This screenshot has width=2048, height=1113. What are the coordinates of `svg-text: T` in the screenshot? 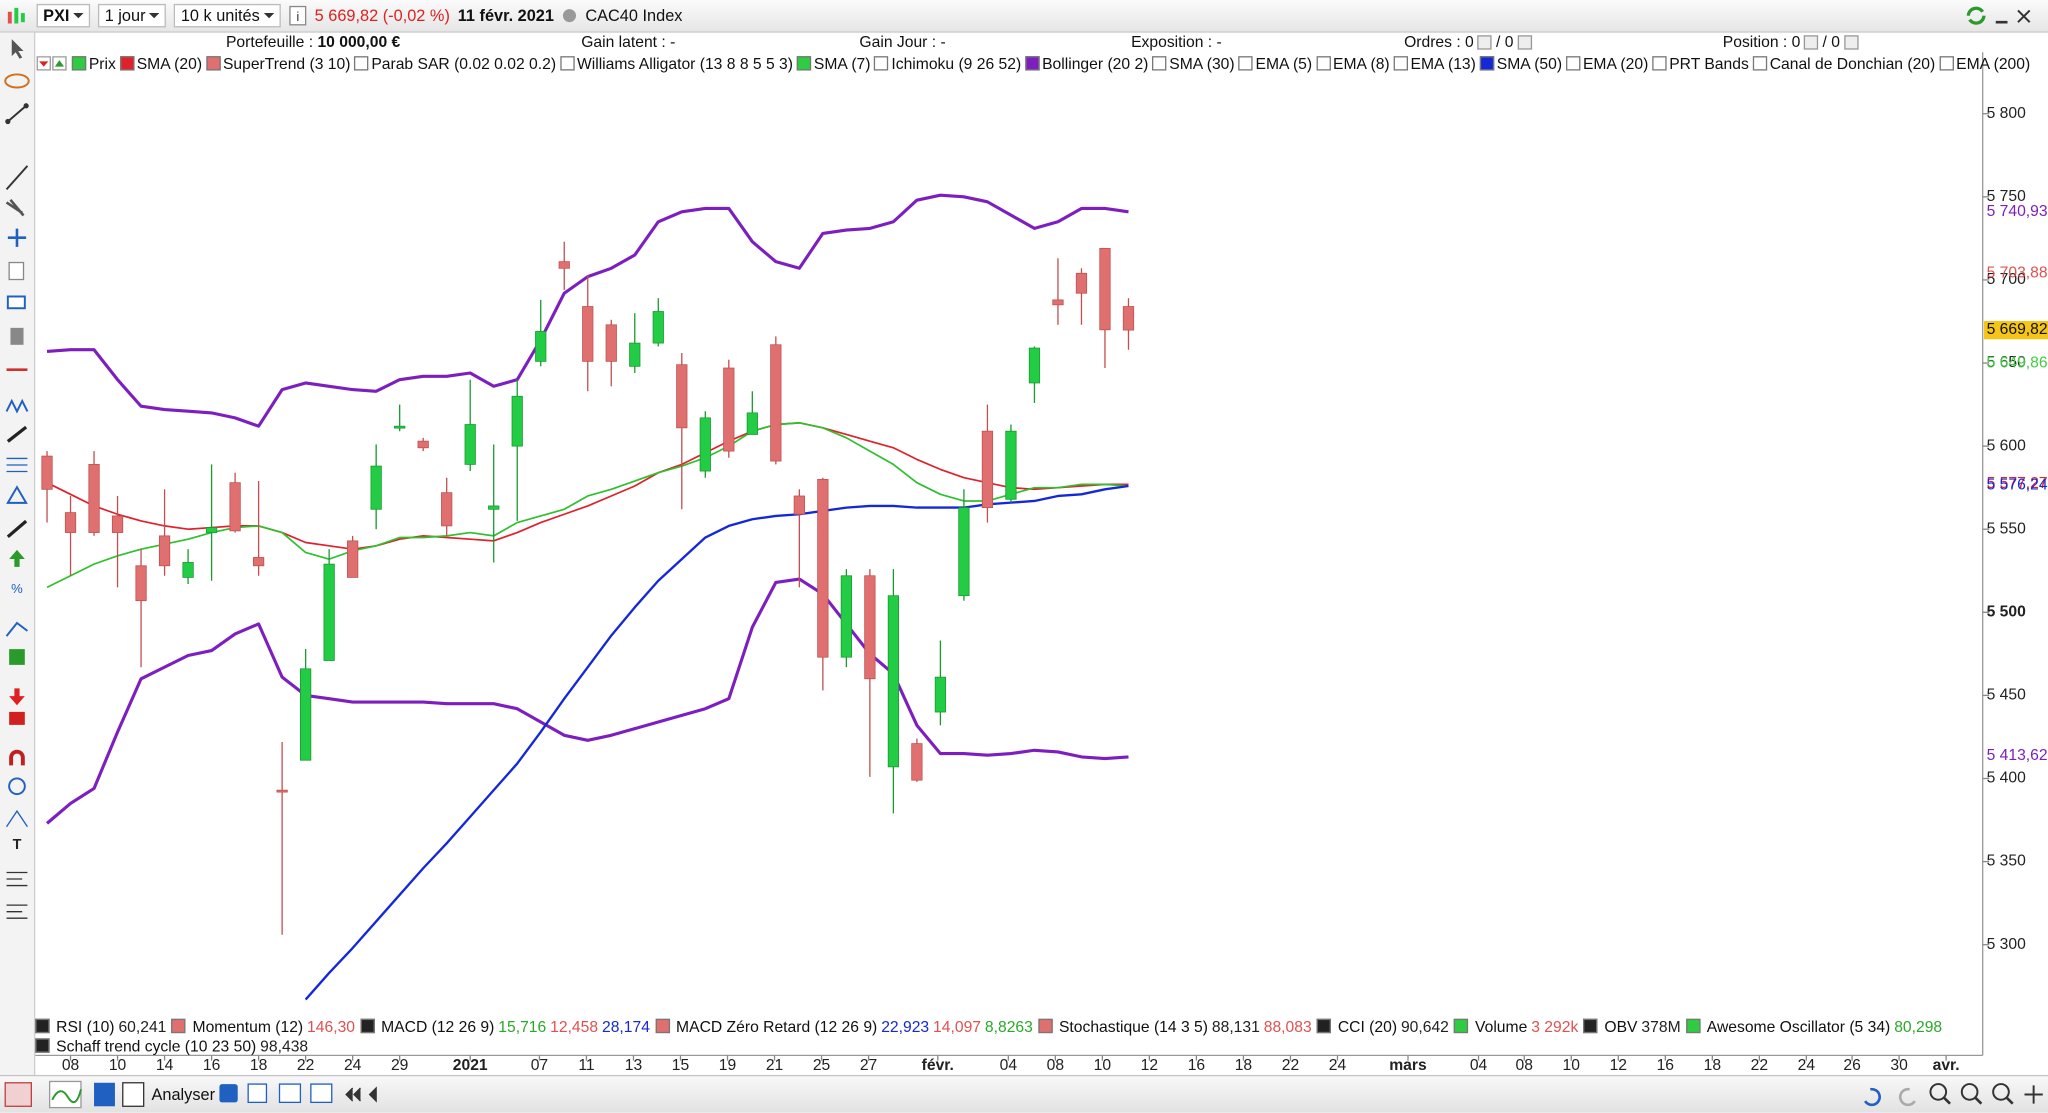 It's located at (17, 845).